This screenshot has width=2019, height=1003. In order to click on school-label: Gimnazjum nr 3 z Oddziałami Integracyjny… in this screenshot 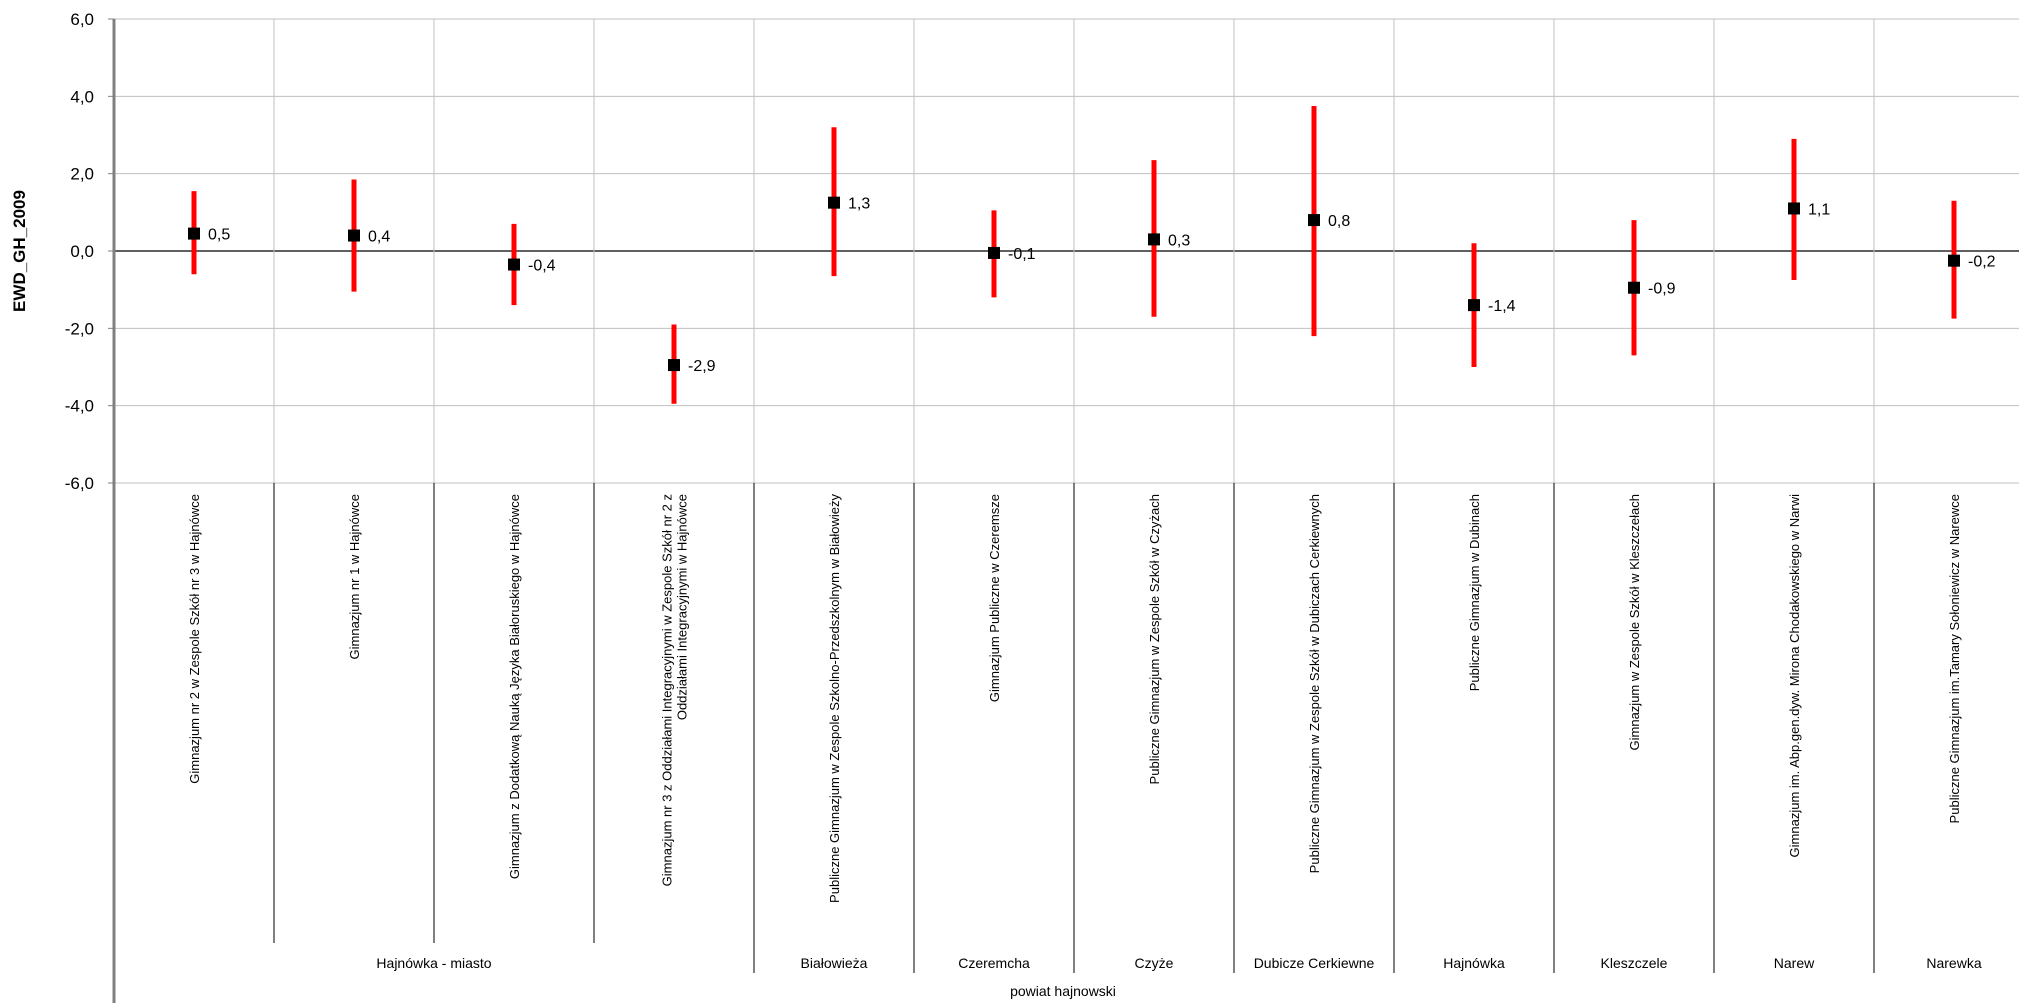, I will do `click(675, 690)`.